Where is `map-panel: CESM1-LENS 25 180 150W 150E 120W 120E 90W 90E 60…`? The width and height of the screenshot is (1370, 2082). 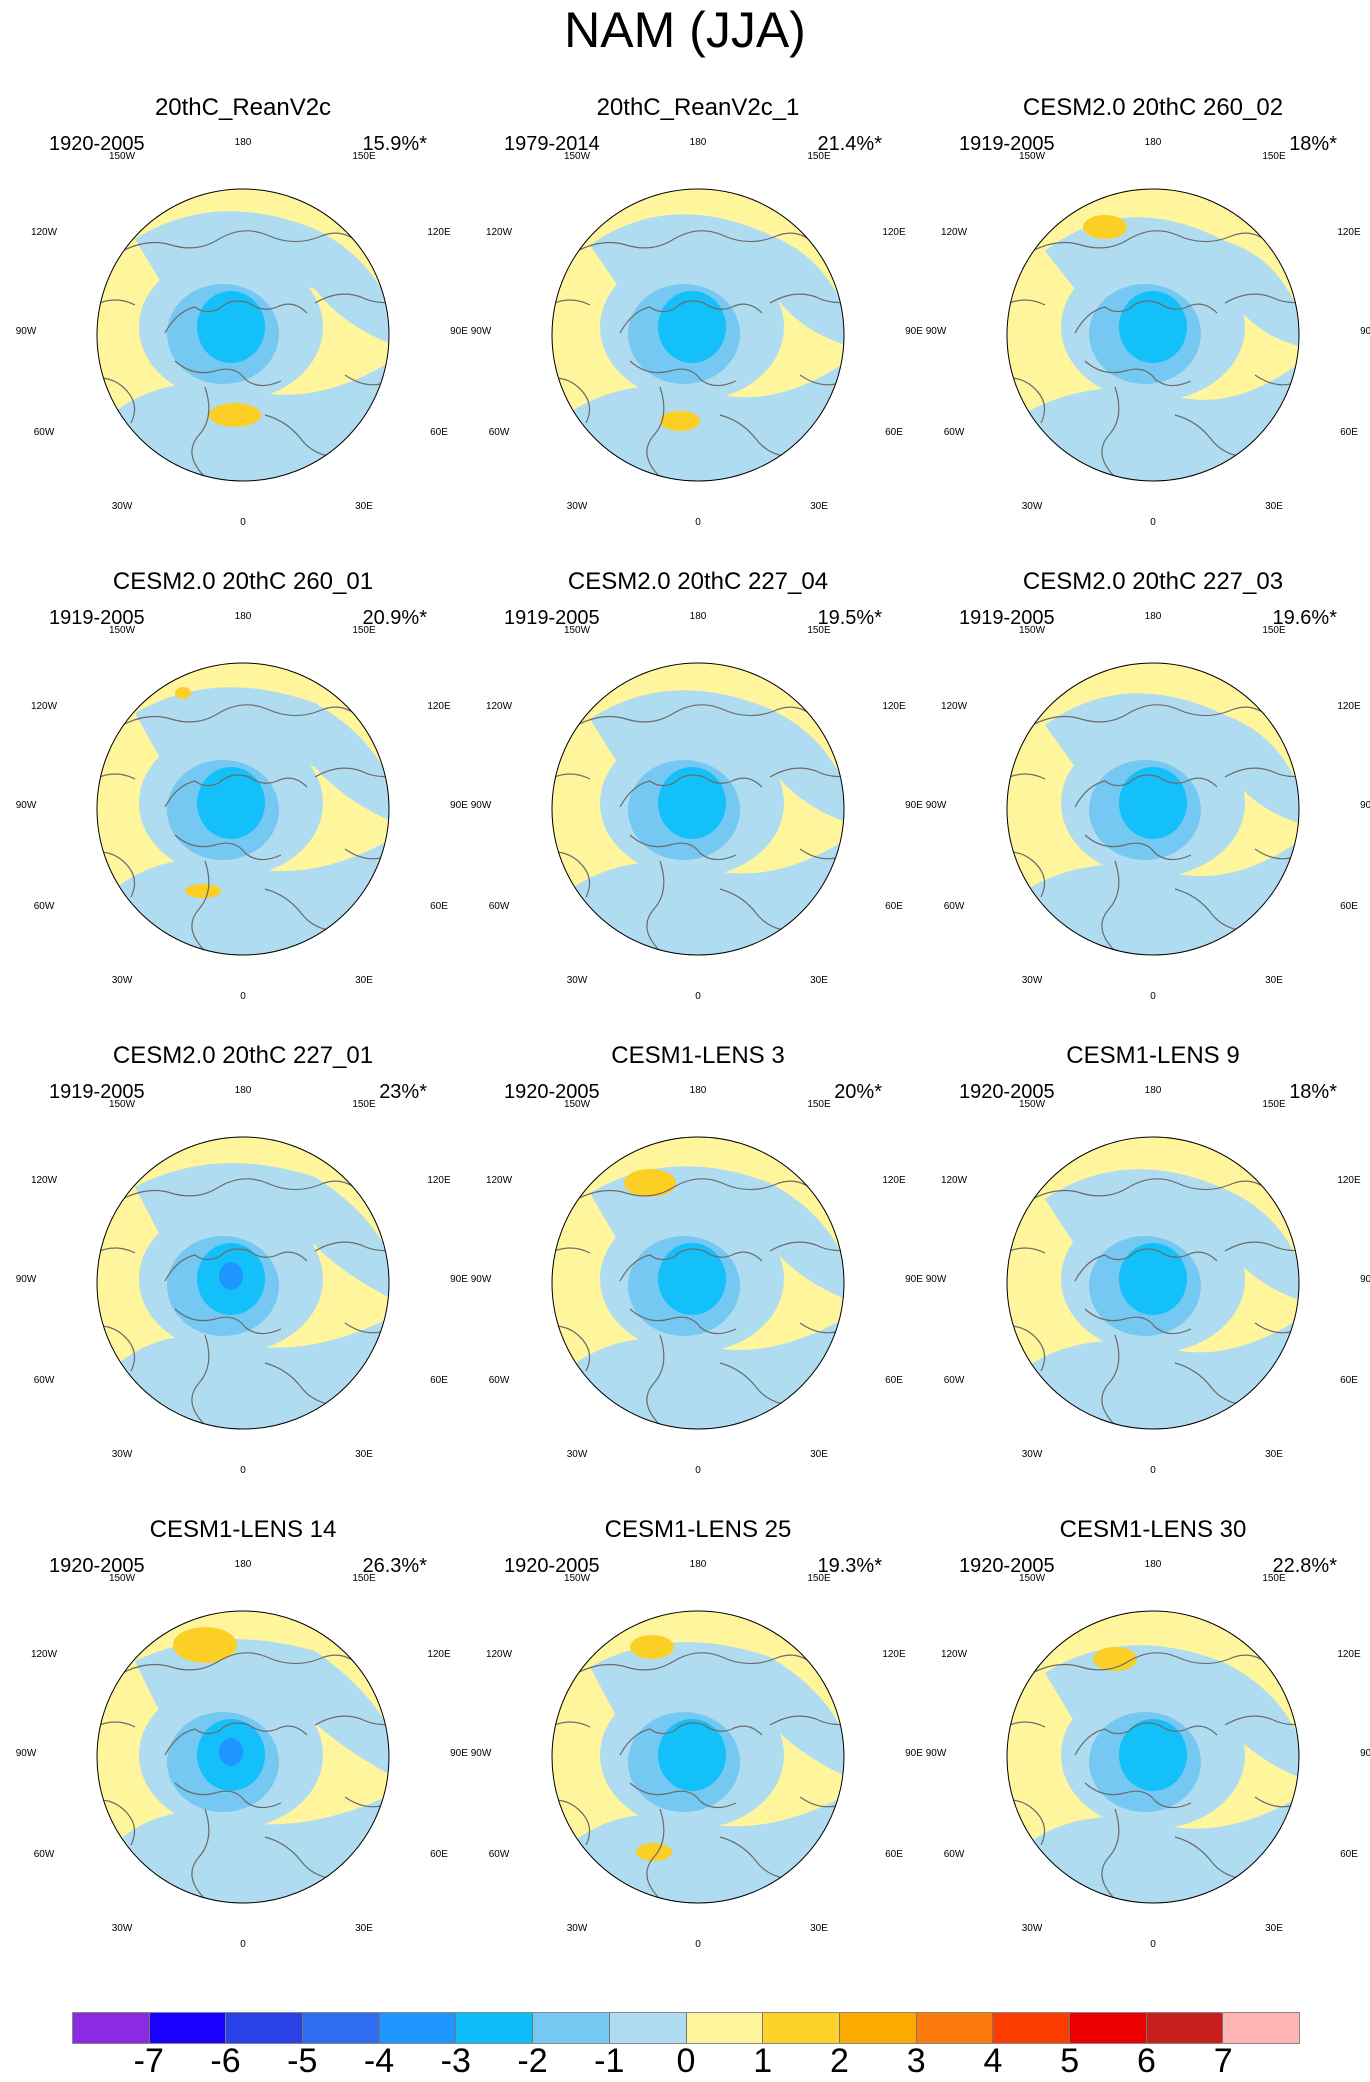 map-panel: CESM1-LENS 25 180 150W 150E 120W 120E 90W 90E 60… is located at coordinates (698, 1752).